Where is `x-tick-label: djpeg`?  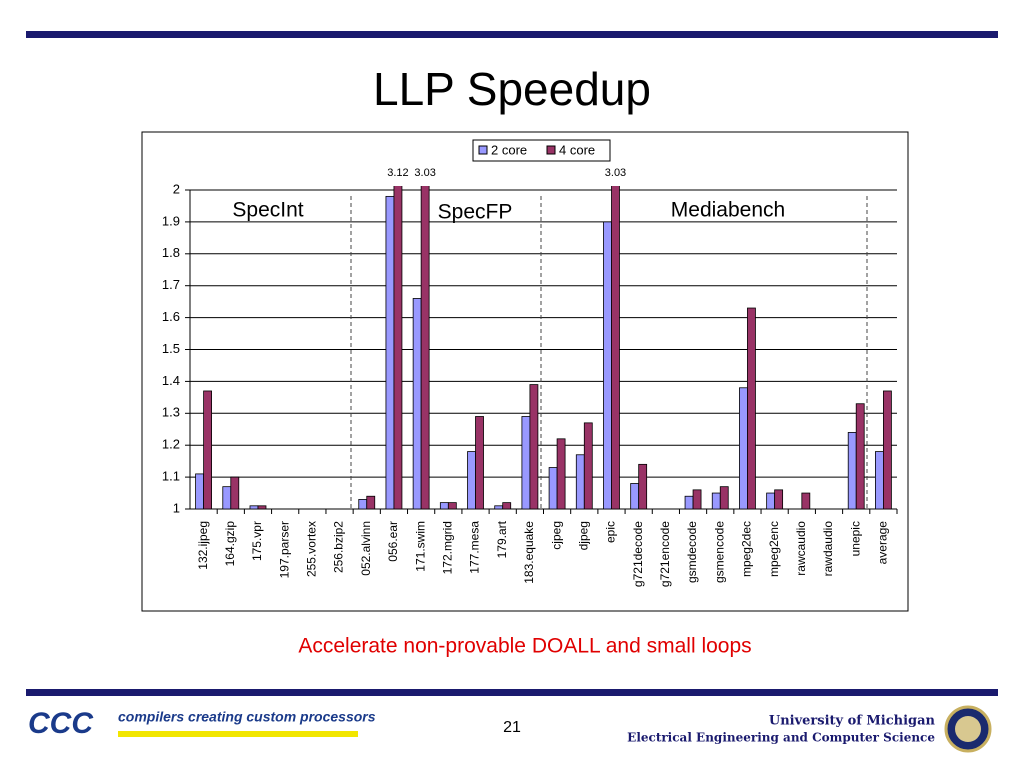 x-tick-label: djpeg is located at coordinates (583, 535).